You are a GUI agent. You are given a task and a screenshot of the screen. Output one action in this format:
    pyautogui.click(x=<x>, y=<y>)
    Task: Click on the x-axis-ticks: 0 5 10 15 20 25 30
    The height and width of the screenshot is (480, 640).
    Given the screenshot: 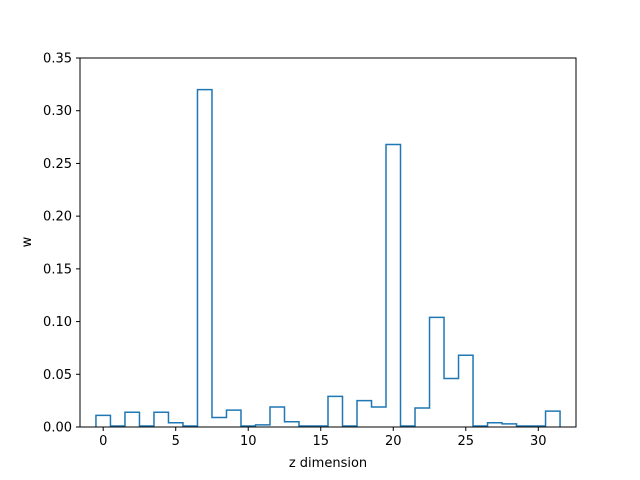 What is the action you would take?
    pyautogui.click(x=323, y=438)
    